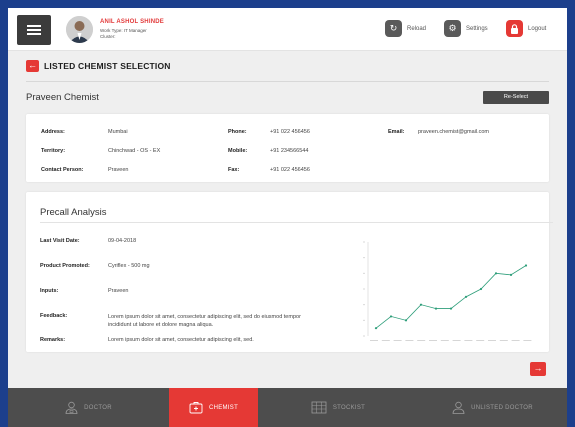  I want to click on address-label: Address:, so click(53, 132).